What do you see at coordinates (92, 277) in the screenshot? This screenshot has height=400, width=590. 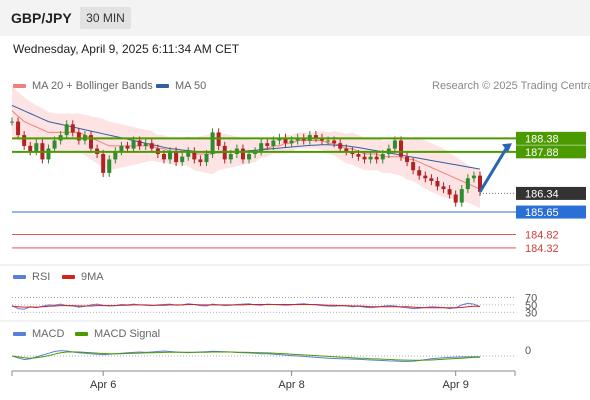 I see `rsi-ma-label: 9MA` at bounding box center [92, 277].